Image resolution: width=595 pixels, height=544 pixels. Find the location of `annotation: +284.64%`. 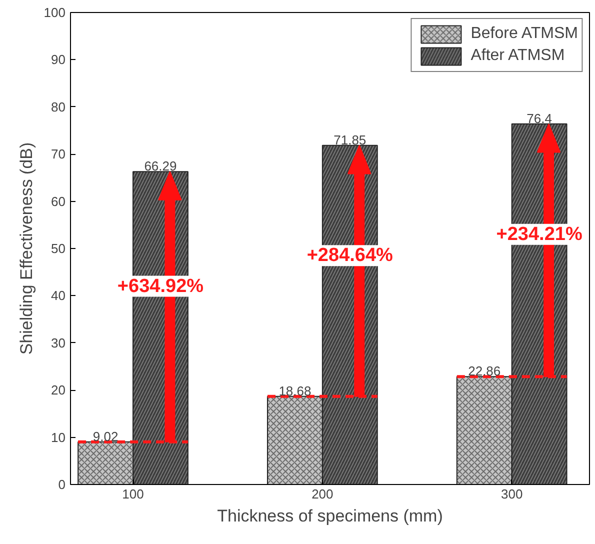

annotation: +284.64% is located at coordinates (350, 255).